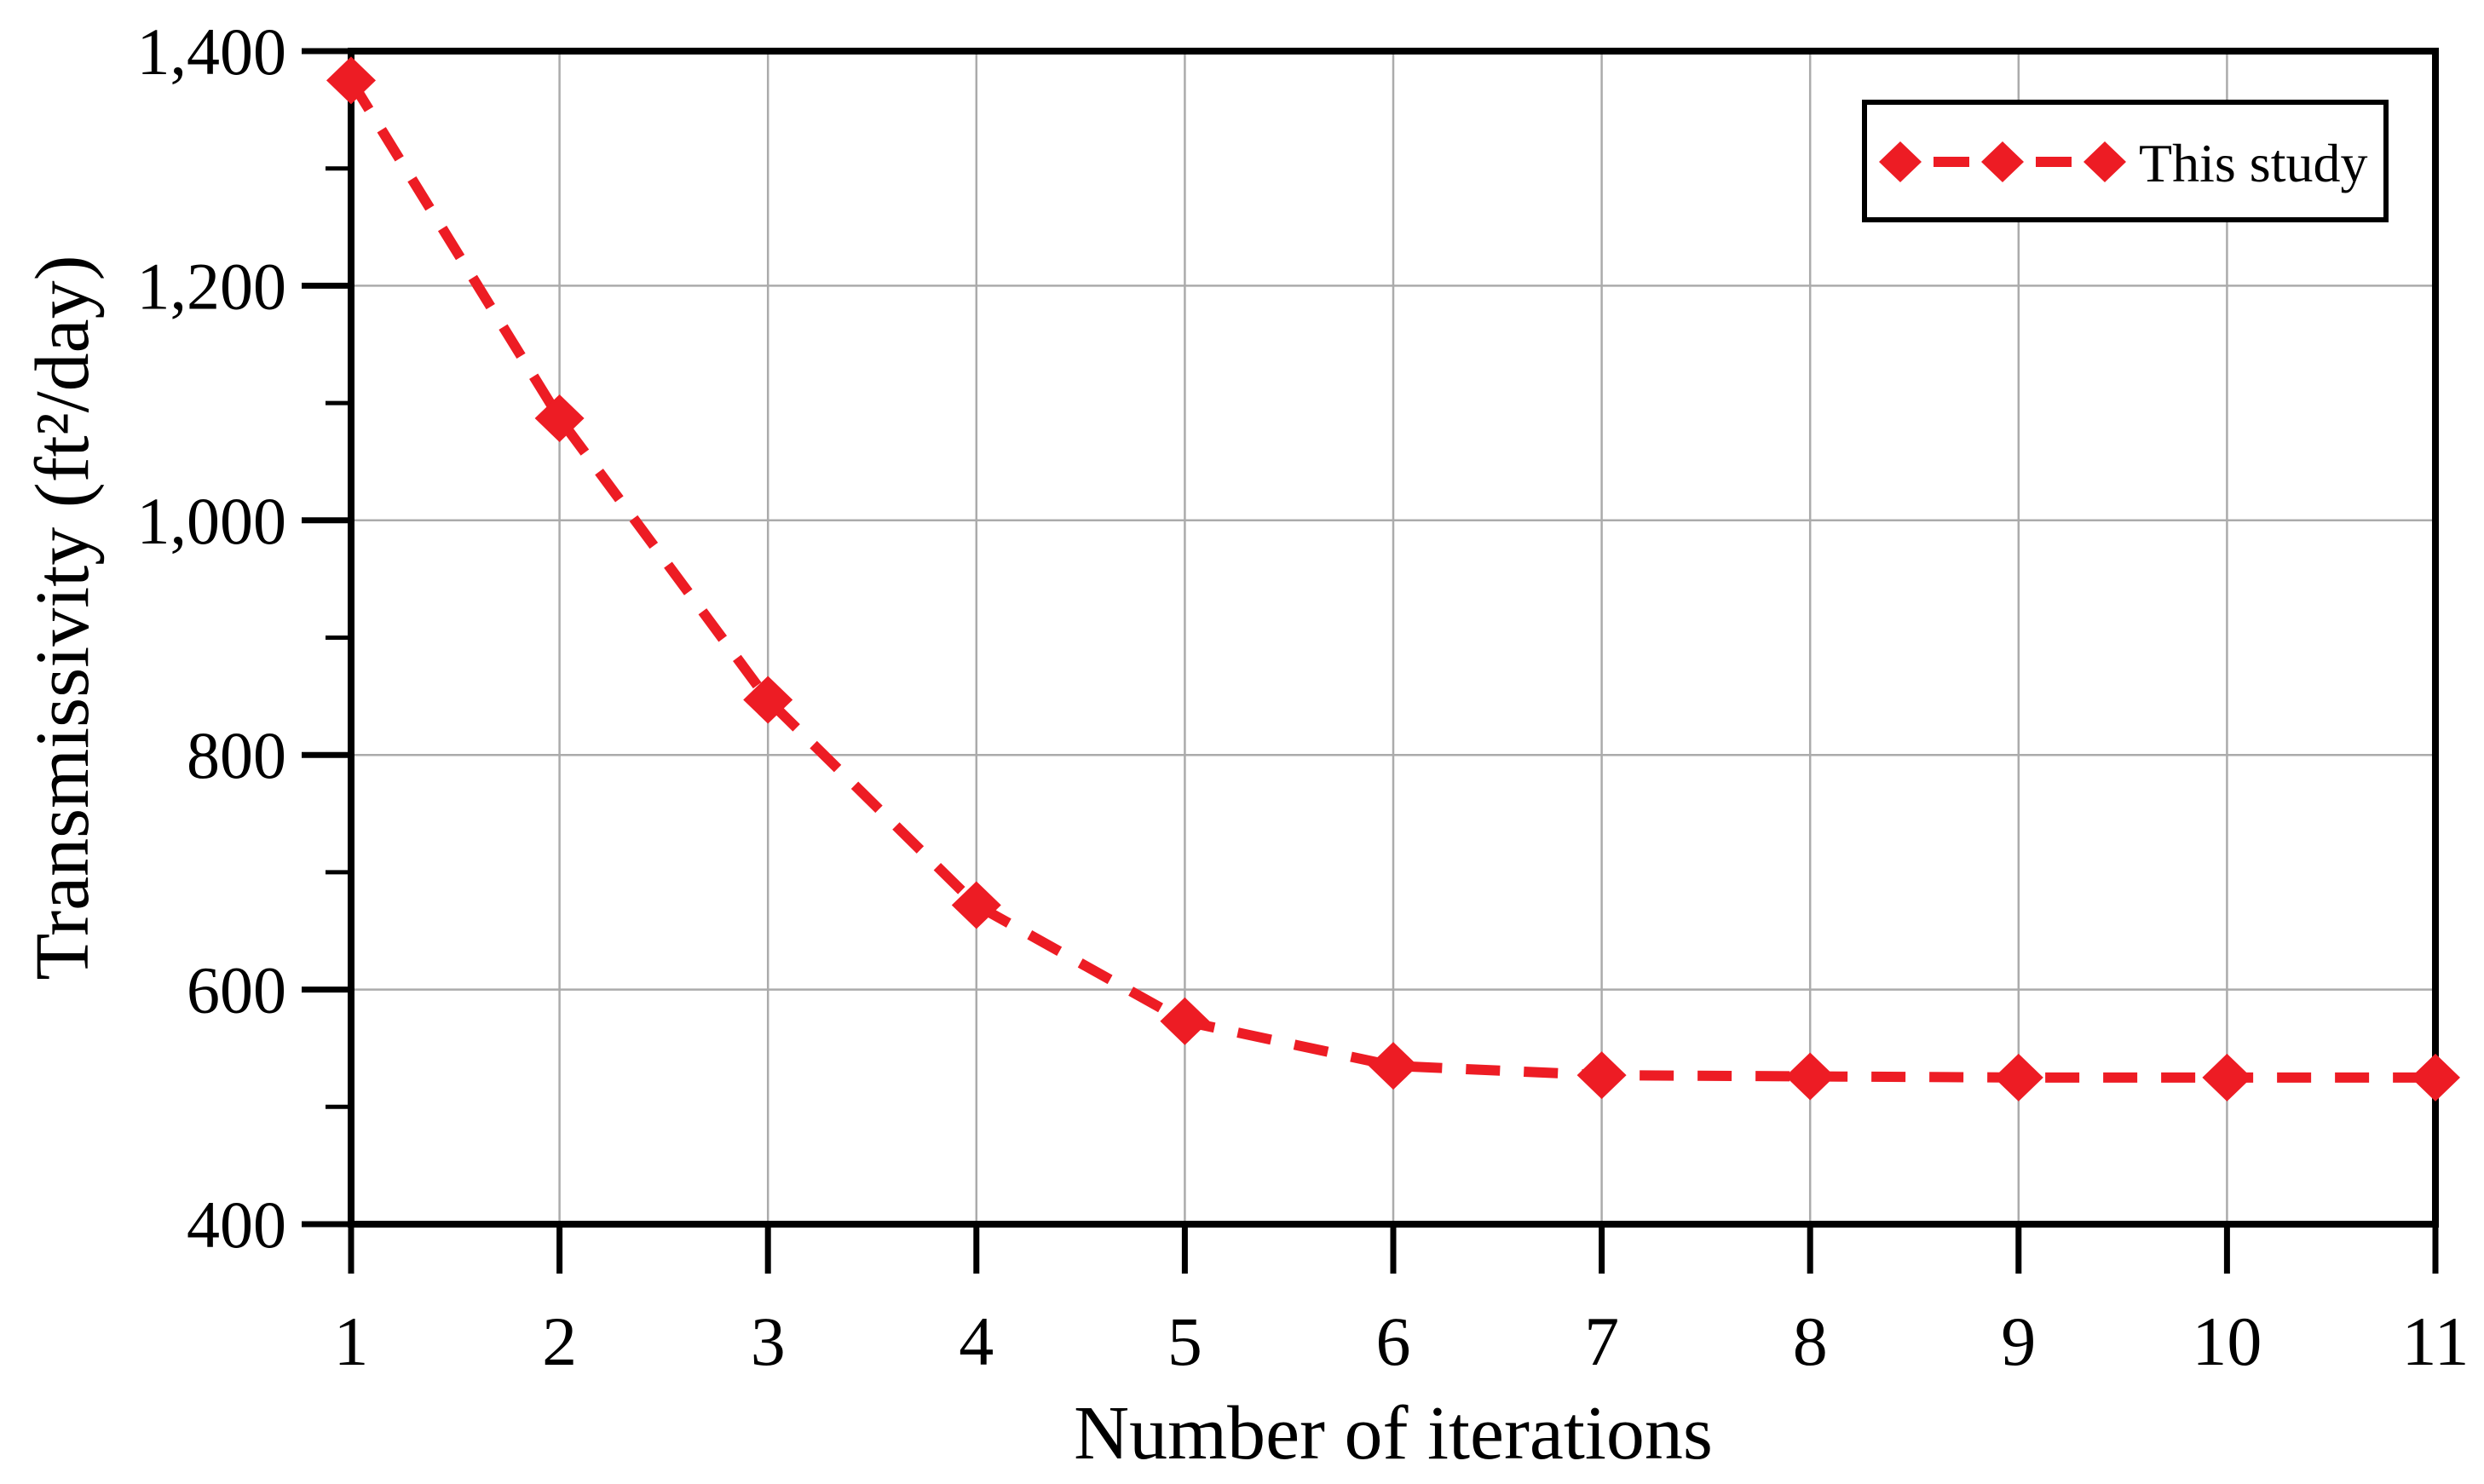  I want to click on x-tick-label: 4, so click(976, 1341).